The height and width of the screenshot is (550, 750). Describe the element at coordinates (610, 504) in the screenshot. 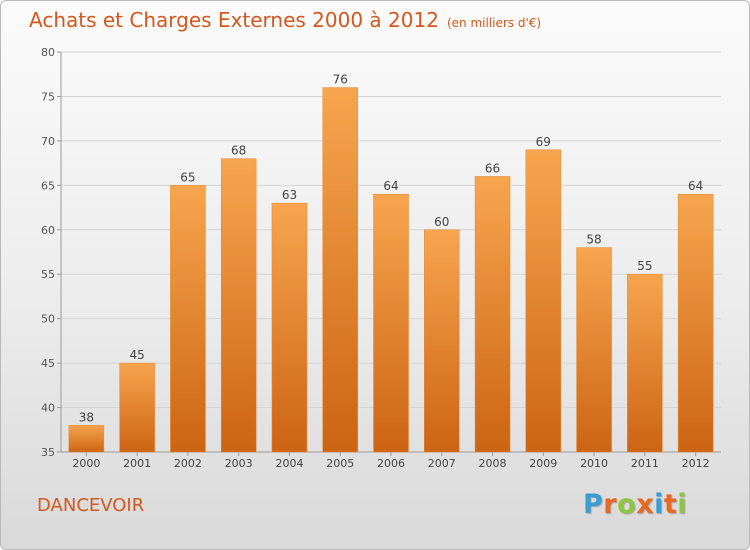

I see `logo-letter: r` at that location.